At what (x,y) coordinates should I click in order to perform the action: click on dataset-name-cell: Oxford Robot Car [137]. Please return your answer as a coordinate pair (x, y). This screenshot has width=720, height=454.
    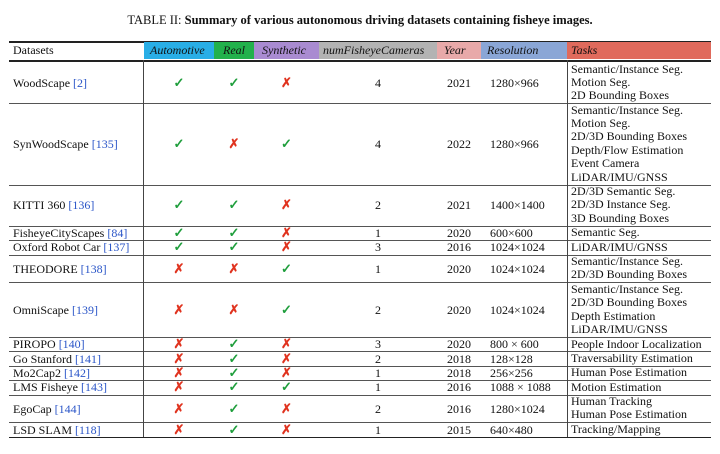
    Looking at the image, I should click on (71, 247).